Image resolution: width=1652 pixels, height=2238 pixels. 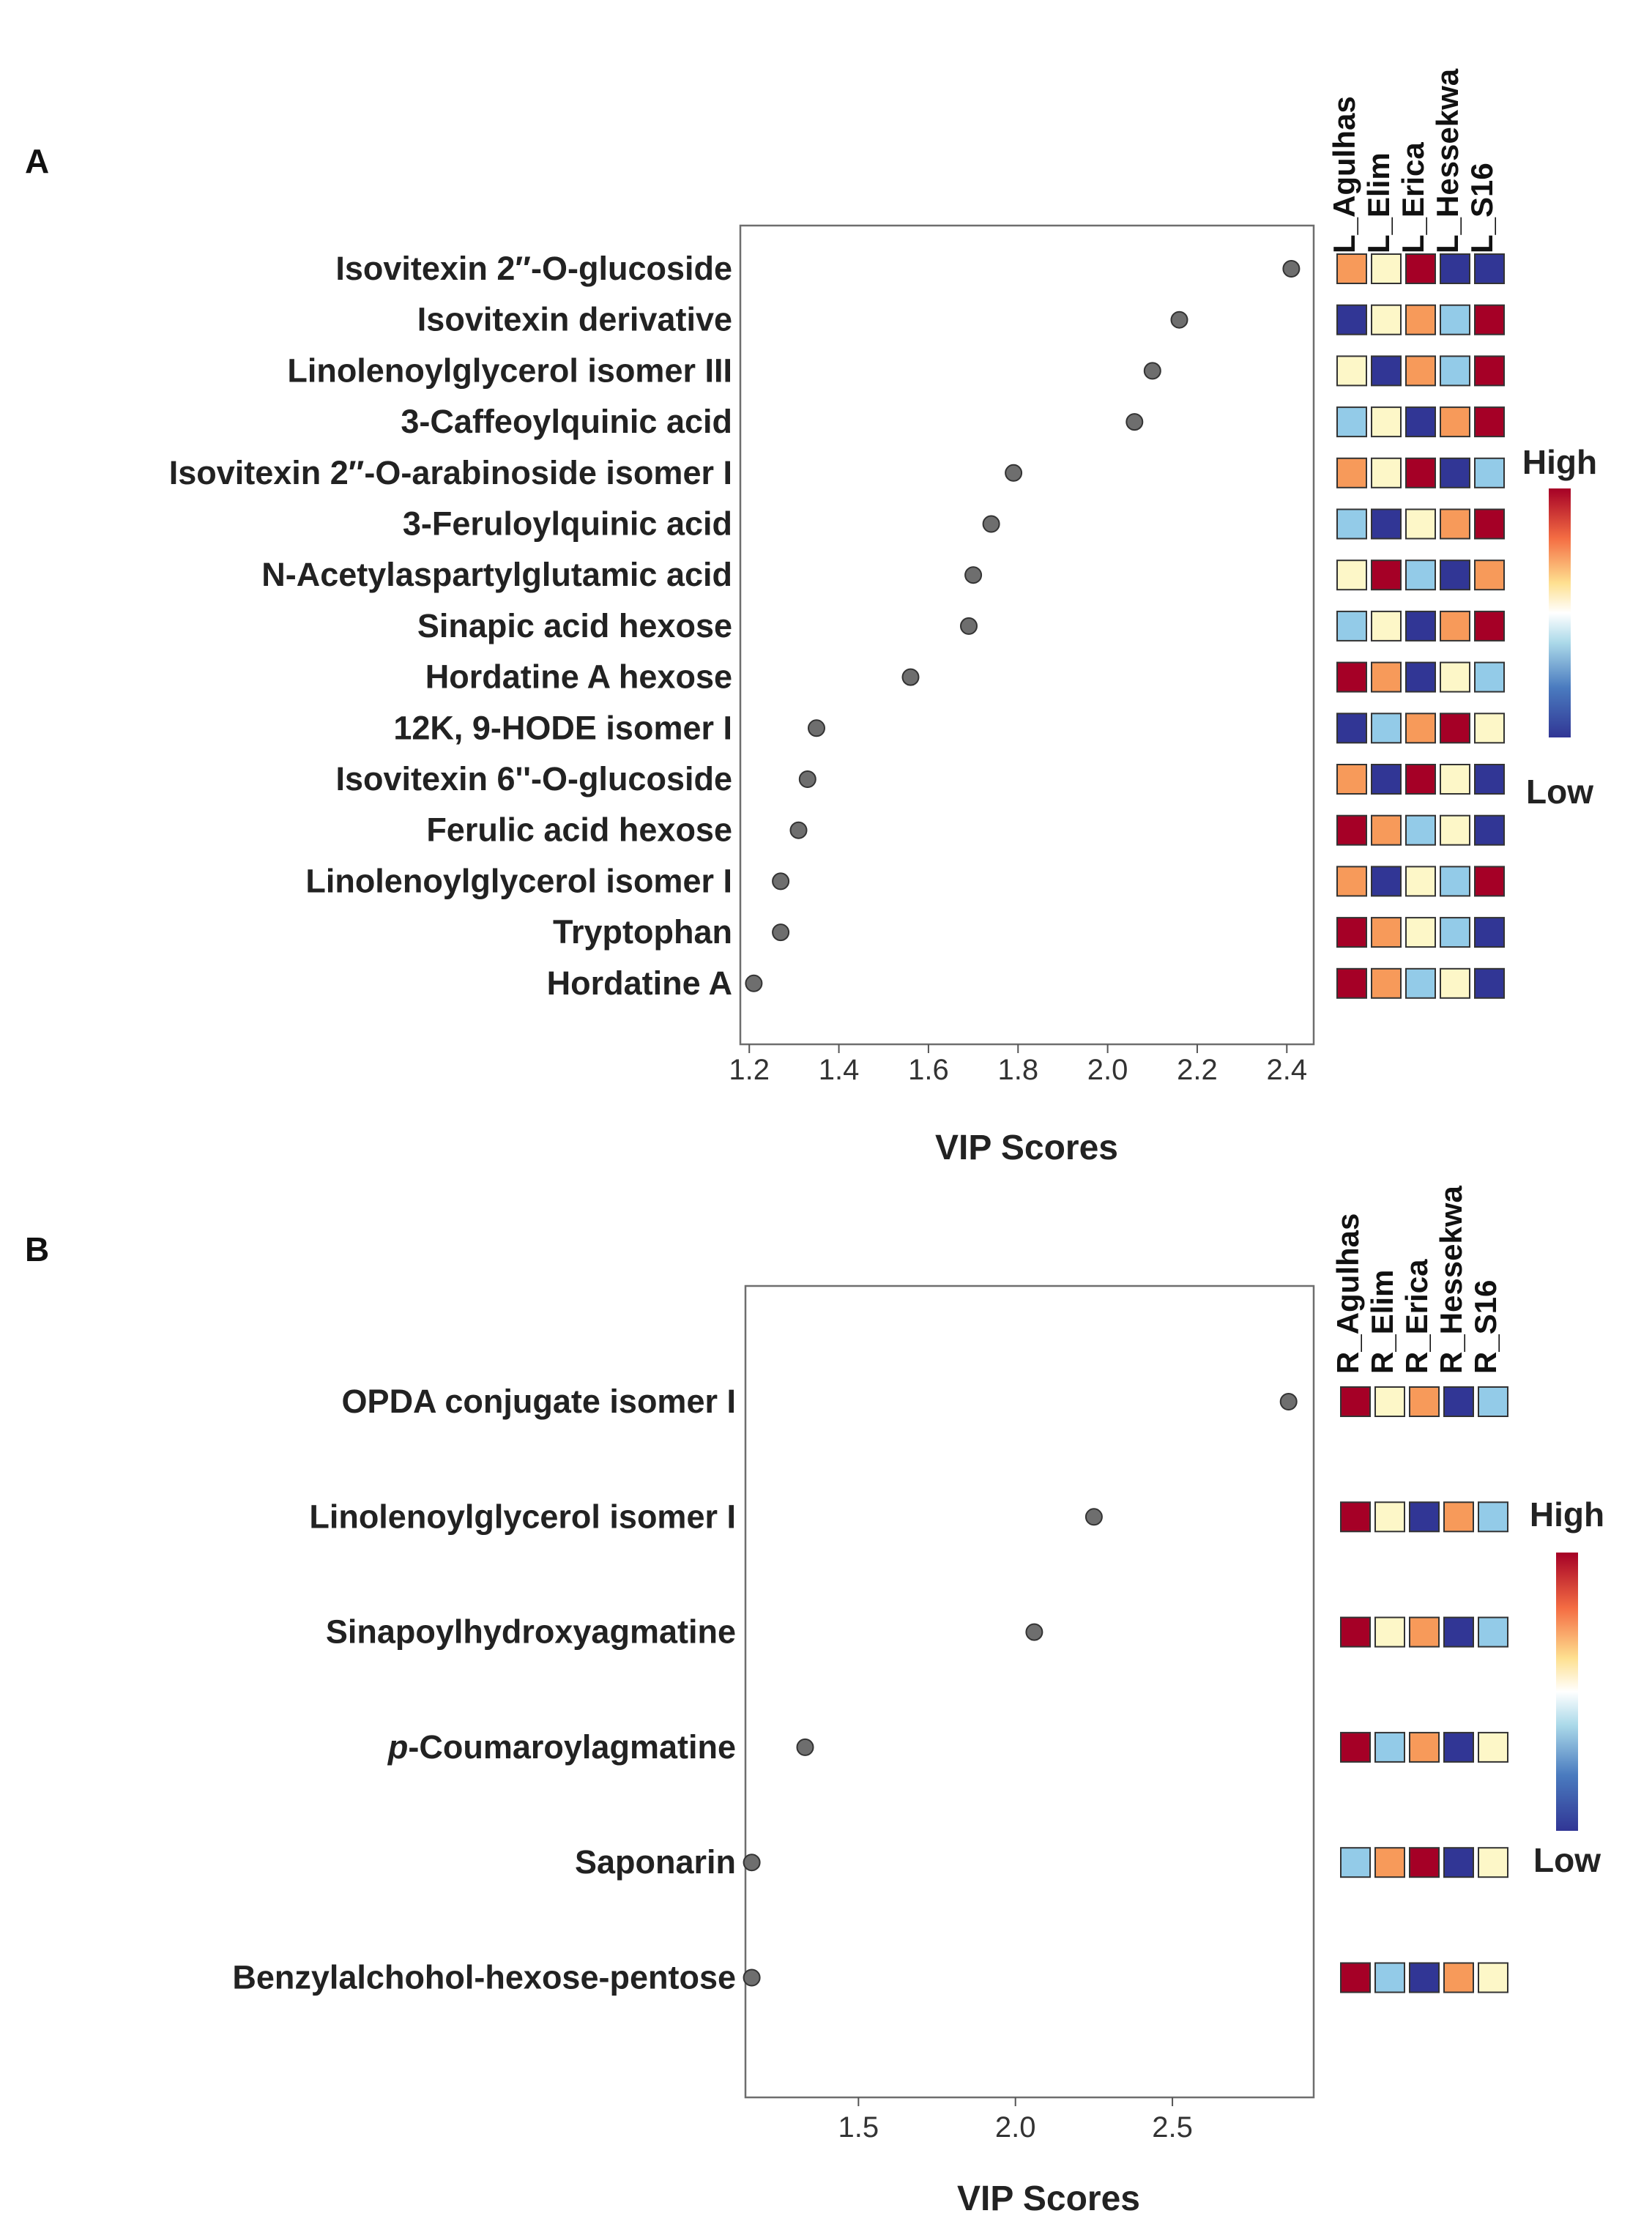 What do you see at coordinates (1021, 1690) in the screenshot?
I see `panel-b-vip-points` at bounding box center [1021, 1690].